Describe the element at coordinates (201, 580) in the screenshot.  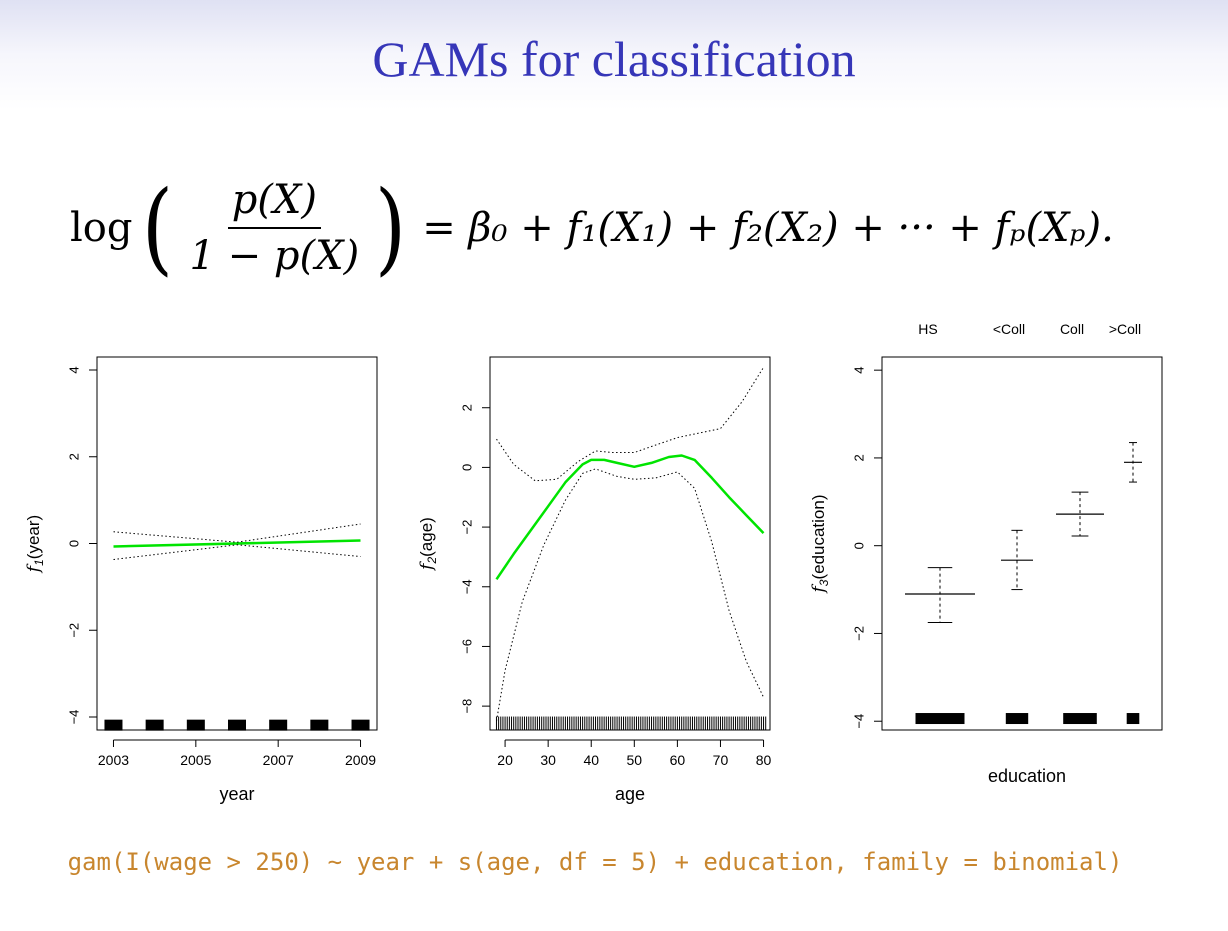
I see `year-panel: 2003 2005 2007 2009 year −4 −2 0 2 4 f1(year)` at that location.